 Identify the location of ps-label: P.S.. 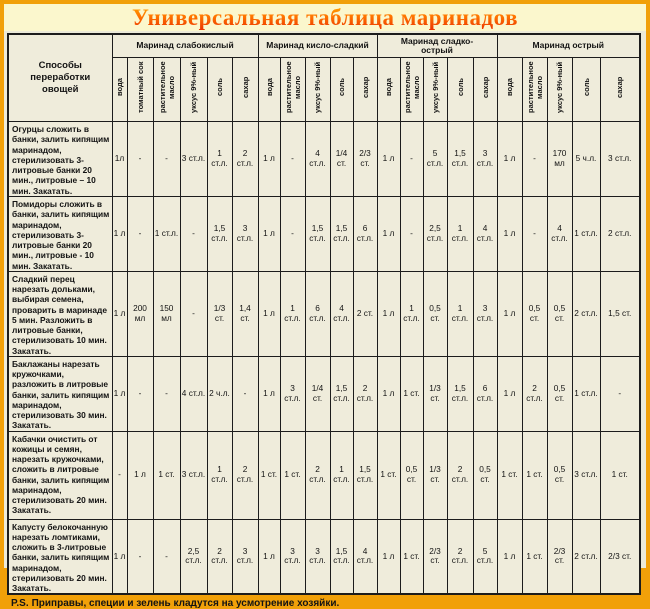
(20, 603).